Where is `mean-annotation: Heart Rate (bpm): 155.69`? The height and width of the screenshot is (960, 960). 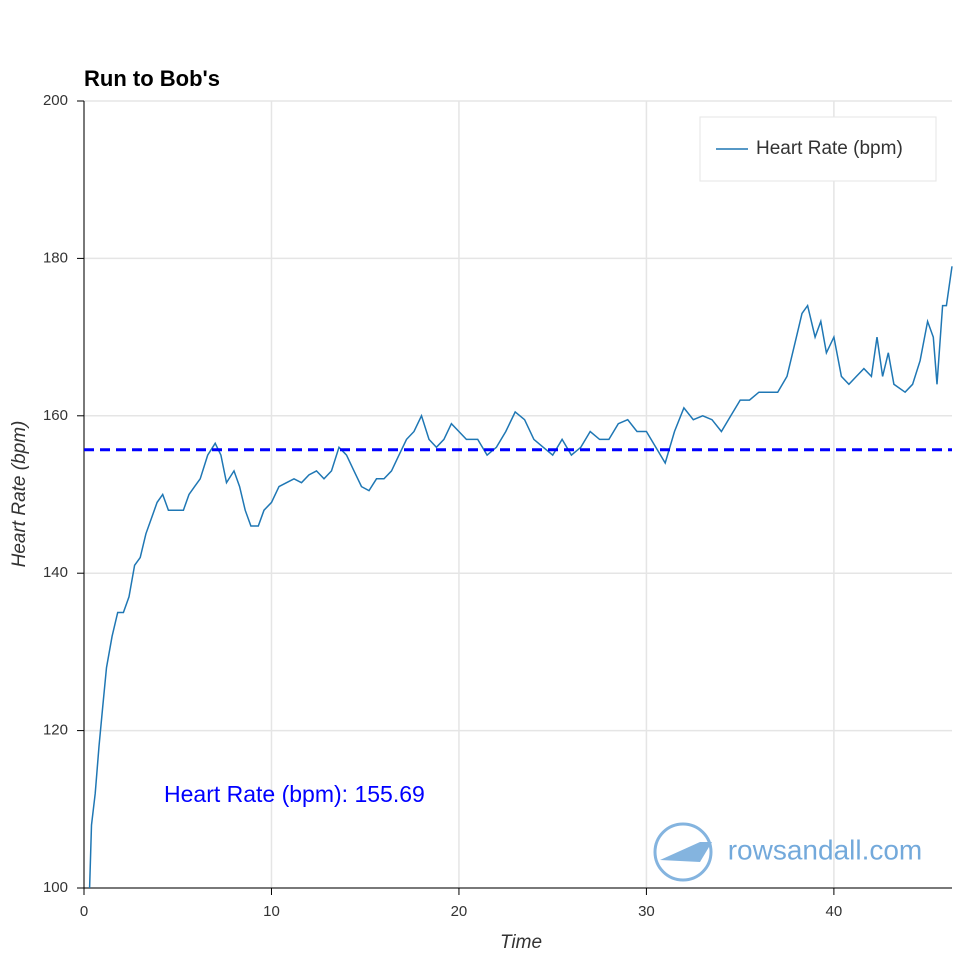
mean-annotation: Heart Rate (bpm): 155.69 is located at coordinates (294, 794).